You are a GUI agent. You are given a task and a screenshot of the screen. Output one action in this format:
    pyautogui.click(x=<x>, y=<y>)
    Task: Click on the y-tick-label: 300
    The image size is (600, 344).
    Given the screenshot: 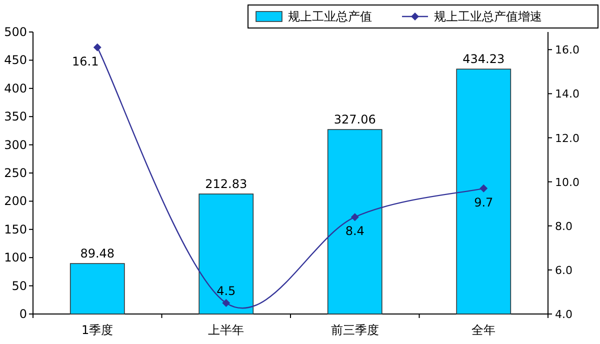 What is the action you would take?
    pyautogui.click(x=15, y=145)
    